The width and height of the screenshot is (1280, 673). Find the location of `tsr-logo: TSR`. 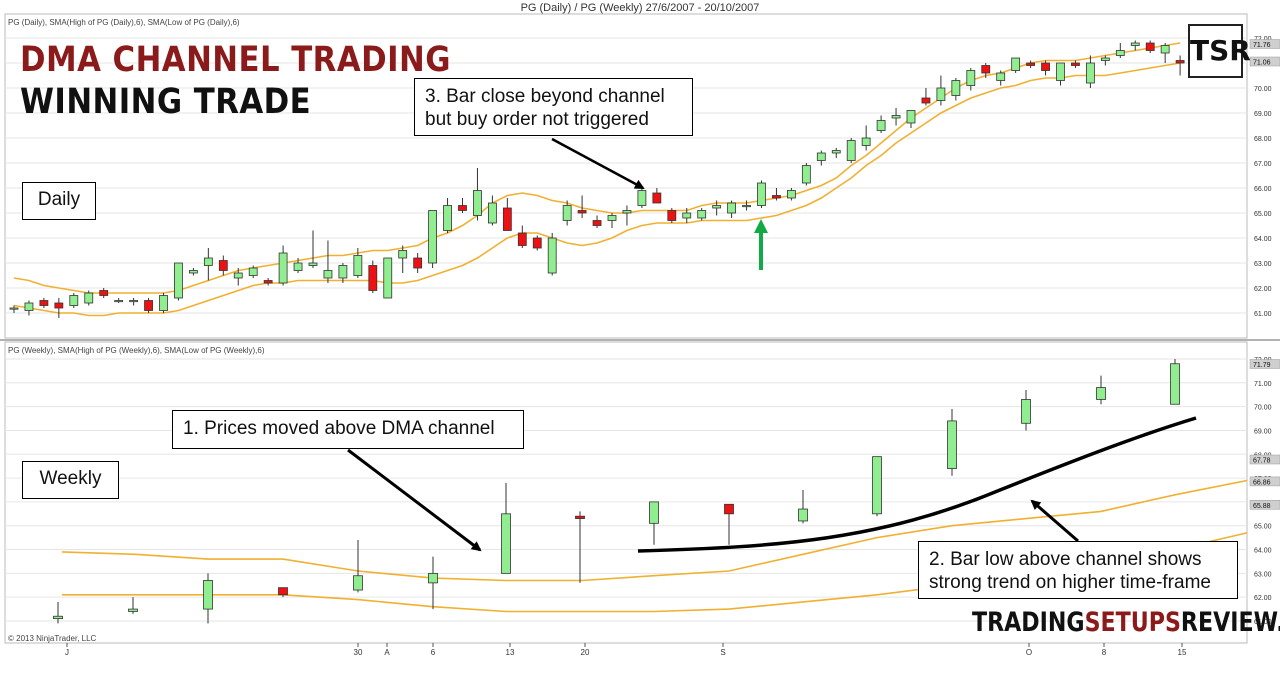

tsr-logo: TSR is located at coordinates (1219, 51).